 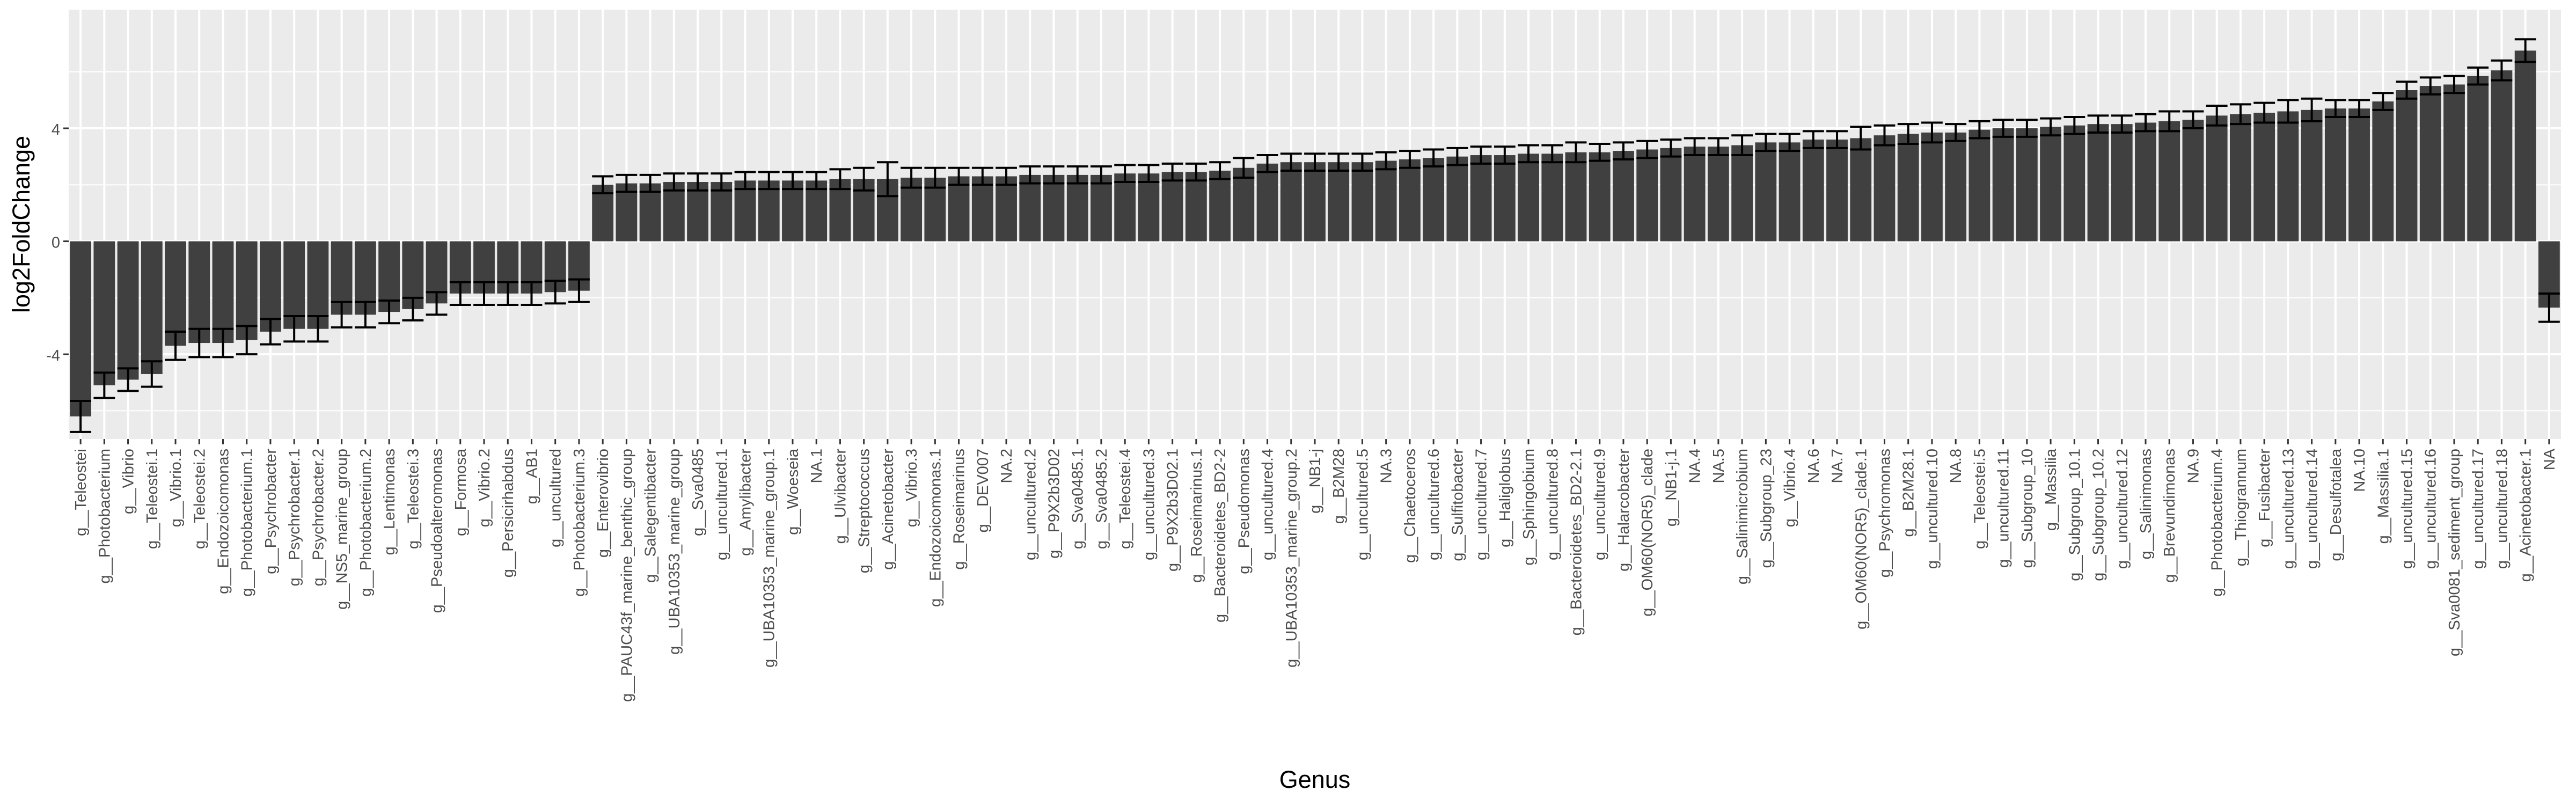 What do you see at coordinates (651, 516) in the screenshot?
I see `x-tick-label: g__Salegentibacter` at bounding box center [651, 516].